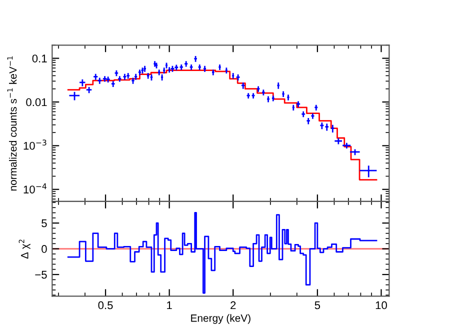 The image size is (470, 332). What do you see at coordinates (169, 305) in the screenshot?
I see `x-tick-label: 1` at bounding box center [169, 305].